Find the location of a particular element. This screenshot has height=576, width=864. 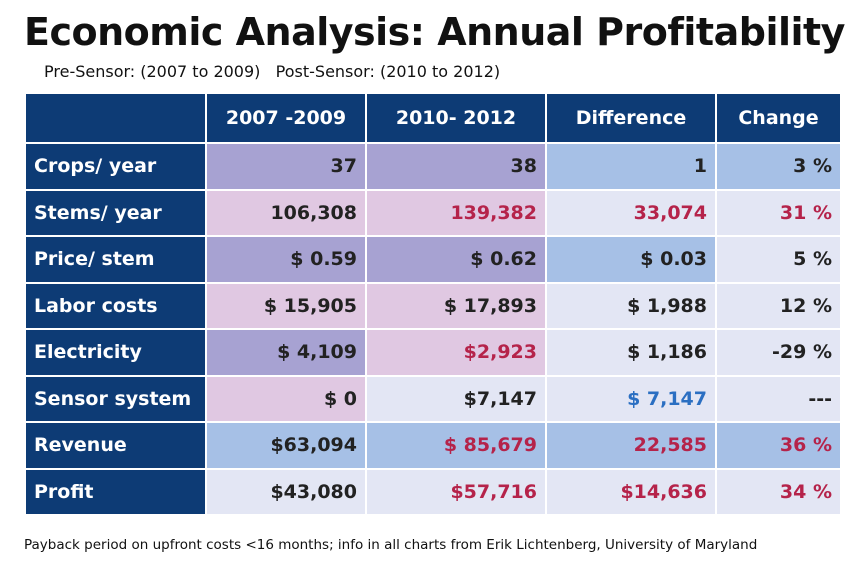

table-row: Revenue $63,094 $ 85,679 22,585 36 % is located at coordinates (433, 445).